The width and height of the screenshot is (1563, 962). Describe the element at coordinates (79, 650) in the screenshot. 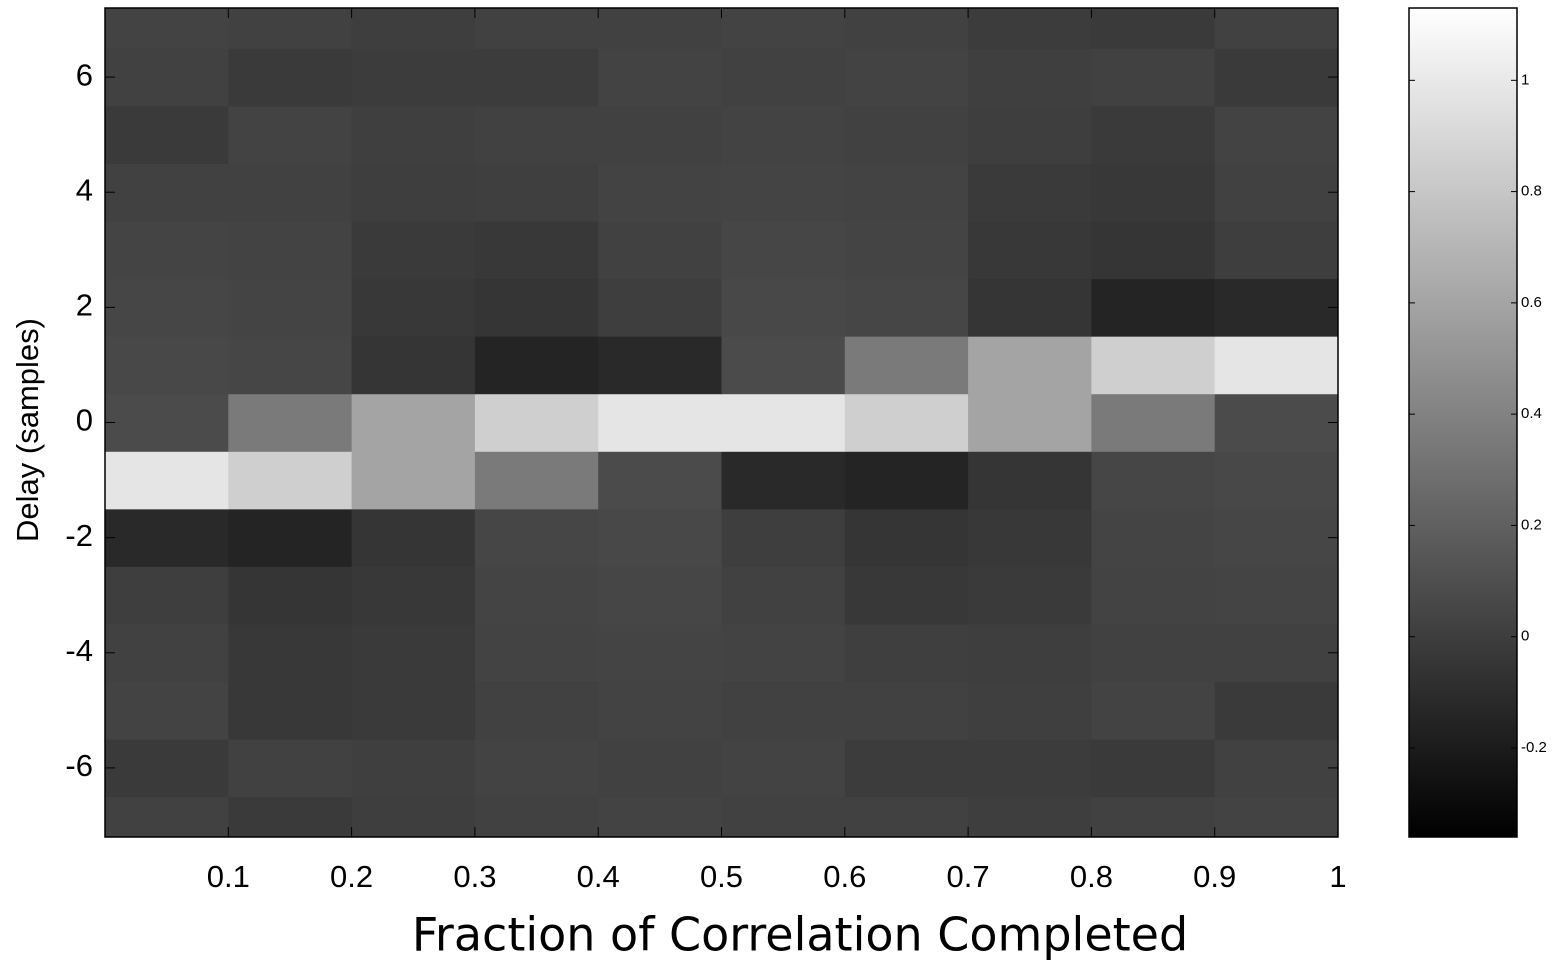

I see `y-tick-label: -4` at that location.